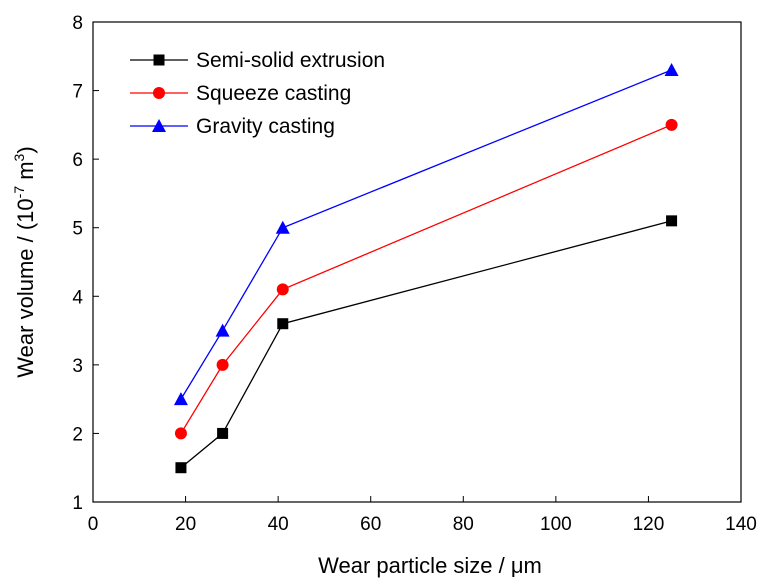  I want to click on x-tick-label: 0, so click(93, 524).